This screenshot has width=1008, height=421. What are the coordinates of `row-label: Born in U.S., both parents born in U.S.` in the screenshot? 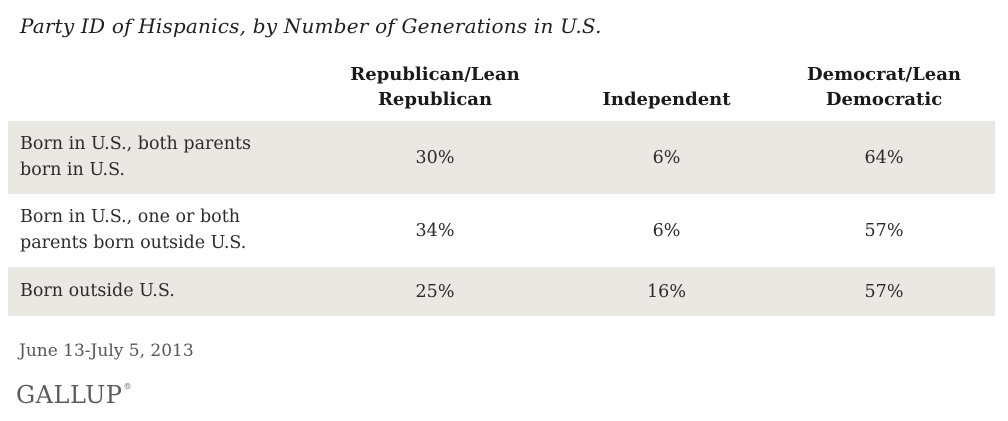 It's located at (159, 157).